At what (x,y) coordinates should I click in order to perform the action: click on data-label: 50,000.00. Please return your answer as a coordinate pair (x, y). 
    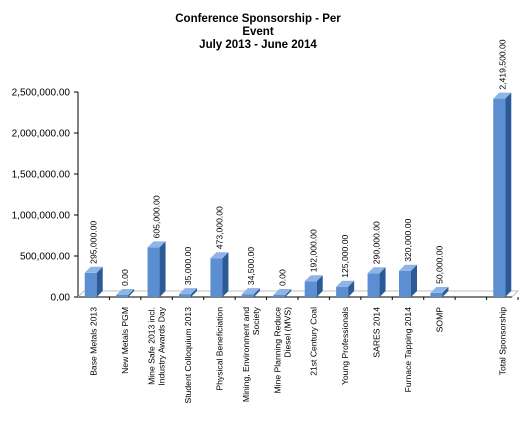
    Looking at the image, I should click on (439, 264).